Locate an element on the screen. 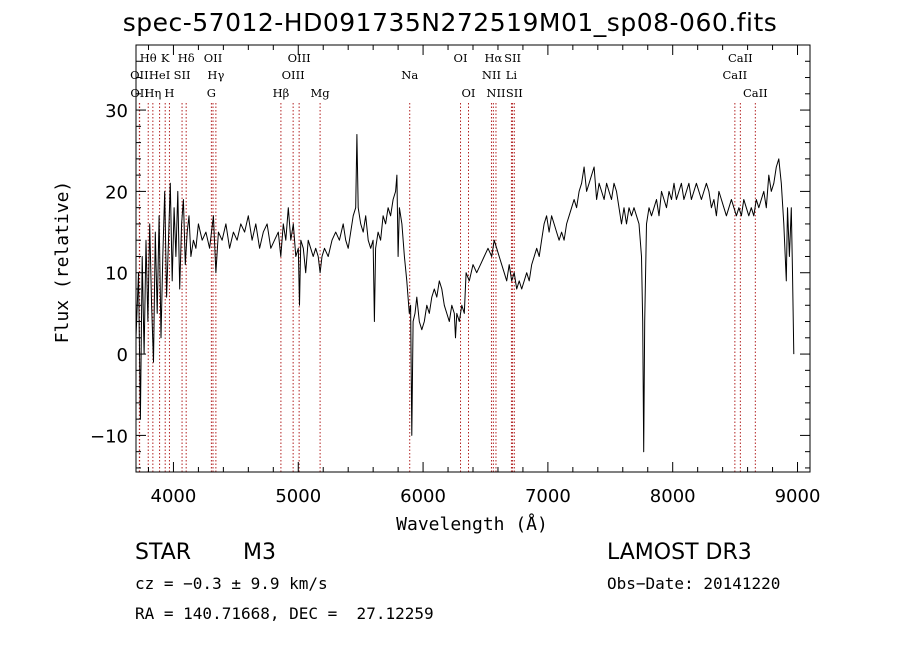  x-tick-label: 9000 is located at coordinates (798, 496).